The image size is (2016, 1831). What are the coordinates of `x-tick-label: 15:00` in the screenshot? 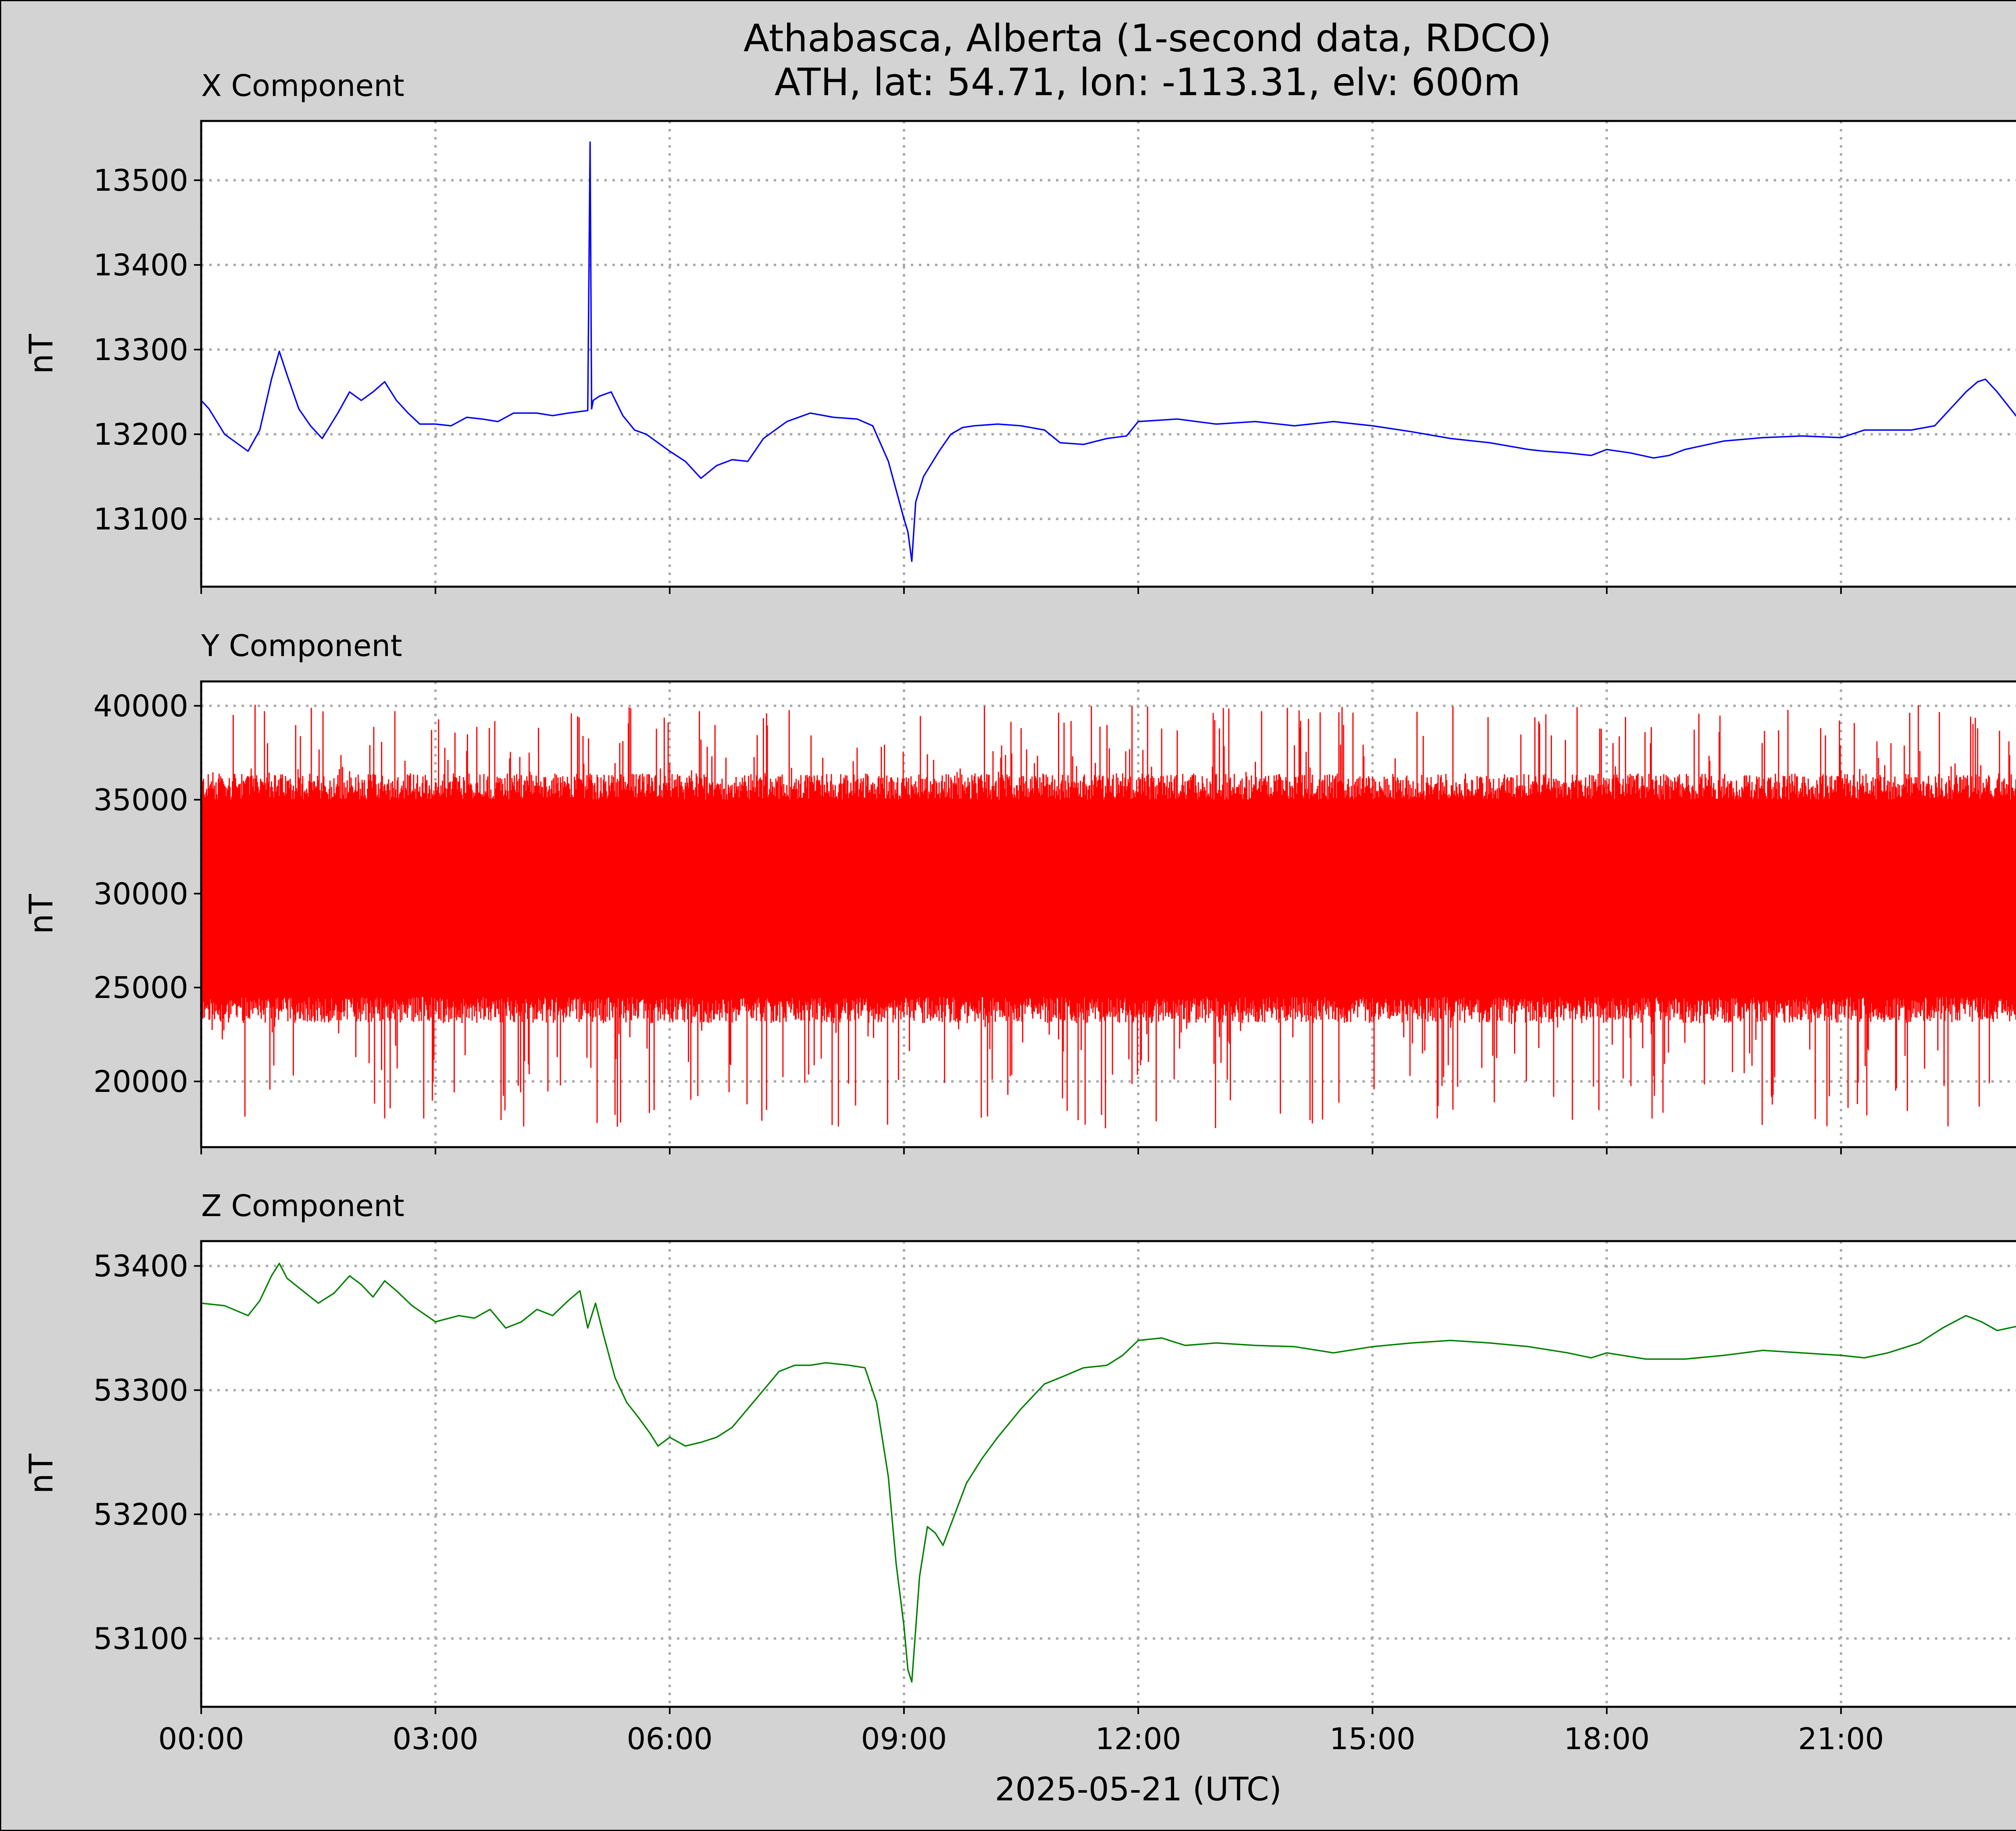 It's located at (1372, 1739).